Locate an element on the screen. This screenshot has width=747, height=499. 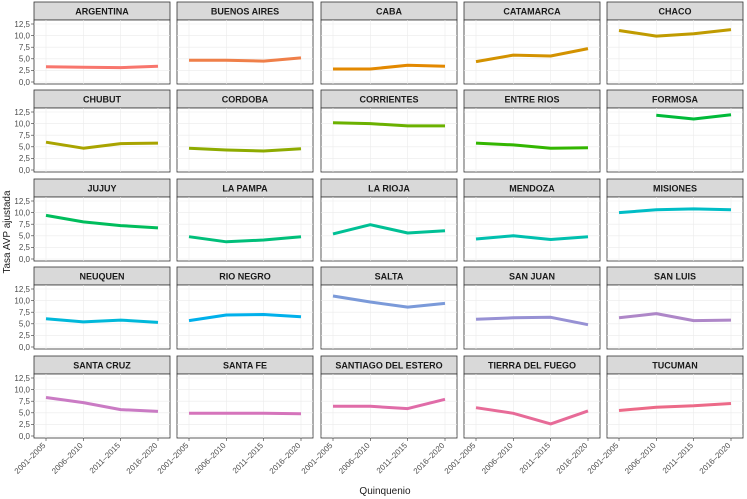
panel-santa-fe: SANTA FE is located at coordinates (245, 397).